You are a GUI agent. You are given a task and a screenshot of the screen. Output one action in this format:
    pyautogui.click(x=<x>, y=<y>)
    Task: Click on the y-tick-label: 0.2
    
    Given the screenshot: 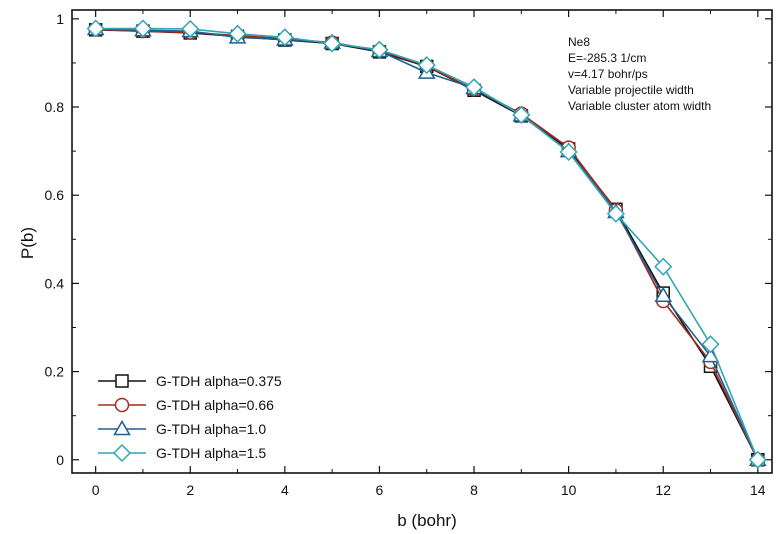 What is the action you would take?
    pyautogui.click(x=55, y=372)
    